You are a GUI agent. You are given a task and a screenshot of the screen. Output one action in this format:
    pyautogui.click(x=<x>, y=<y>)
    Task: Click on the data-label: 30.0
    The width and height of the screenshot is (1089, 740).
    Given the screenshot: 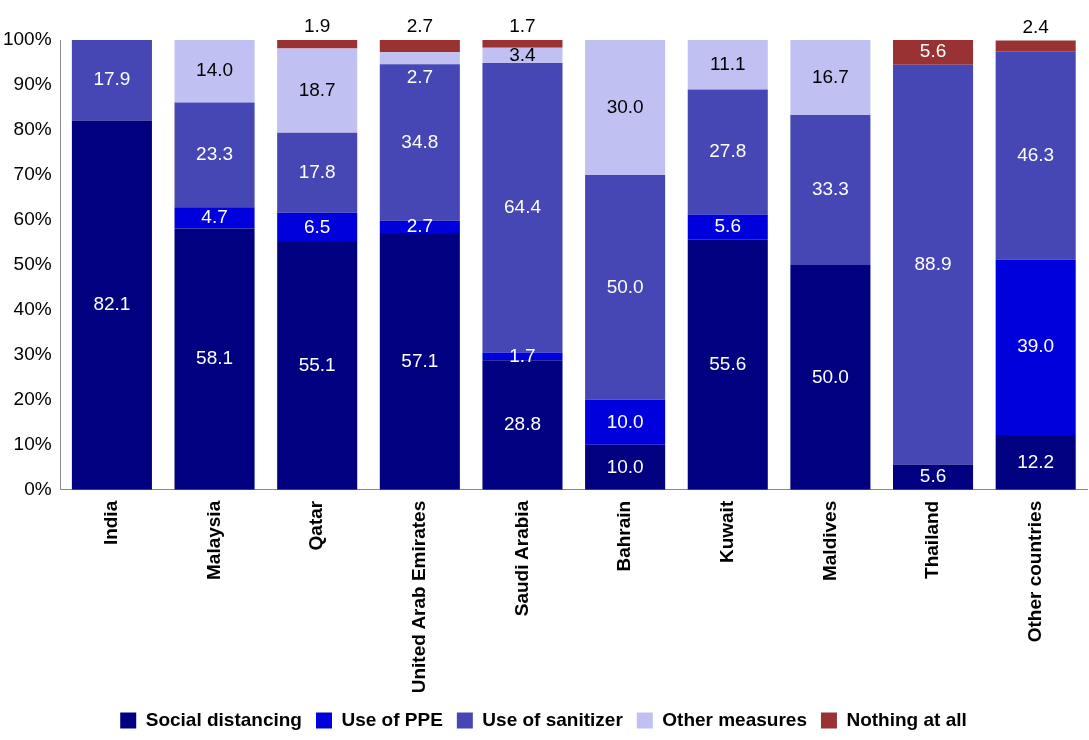 What is the action you would take?
    pyautogui.click(x=625, y=106)
    